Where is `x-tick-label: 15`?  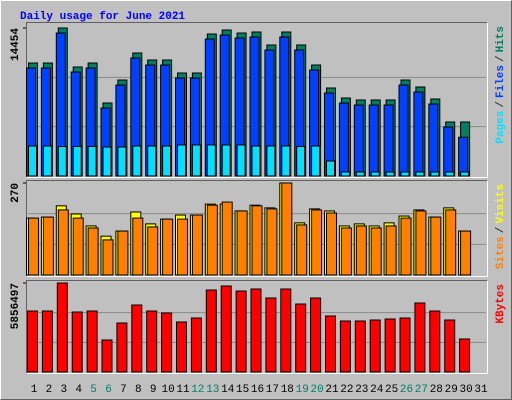
x-tick-label: 15 is located at coordinates (242, 390).